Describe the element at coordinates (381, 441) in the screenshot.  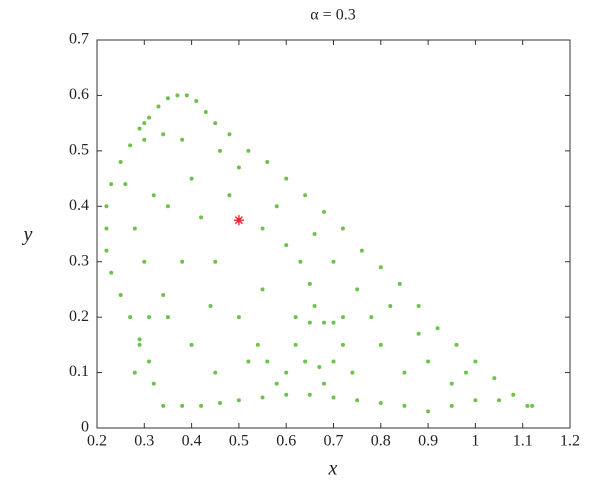
I see `x-tick-label: 0.8` at that location.